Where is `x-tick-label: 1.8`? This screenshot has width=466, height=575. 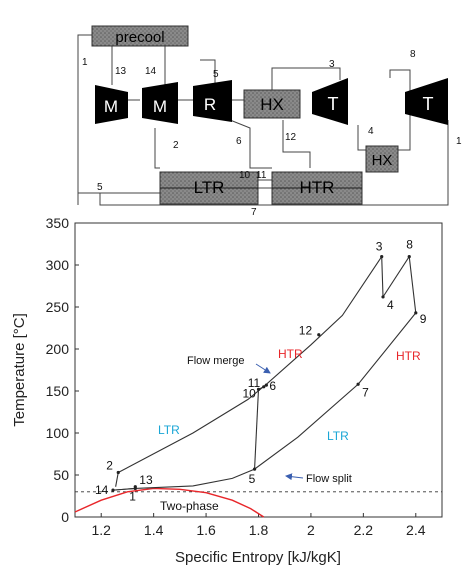 x-tick-label: 1.8 is located at coordinates (259, 530).